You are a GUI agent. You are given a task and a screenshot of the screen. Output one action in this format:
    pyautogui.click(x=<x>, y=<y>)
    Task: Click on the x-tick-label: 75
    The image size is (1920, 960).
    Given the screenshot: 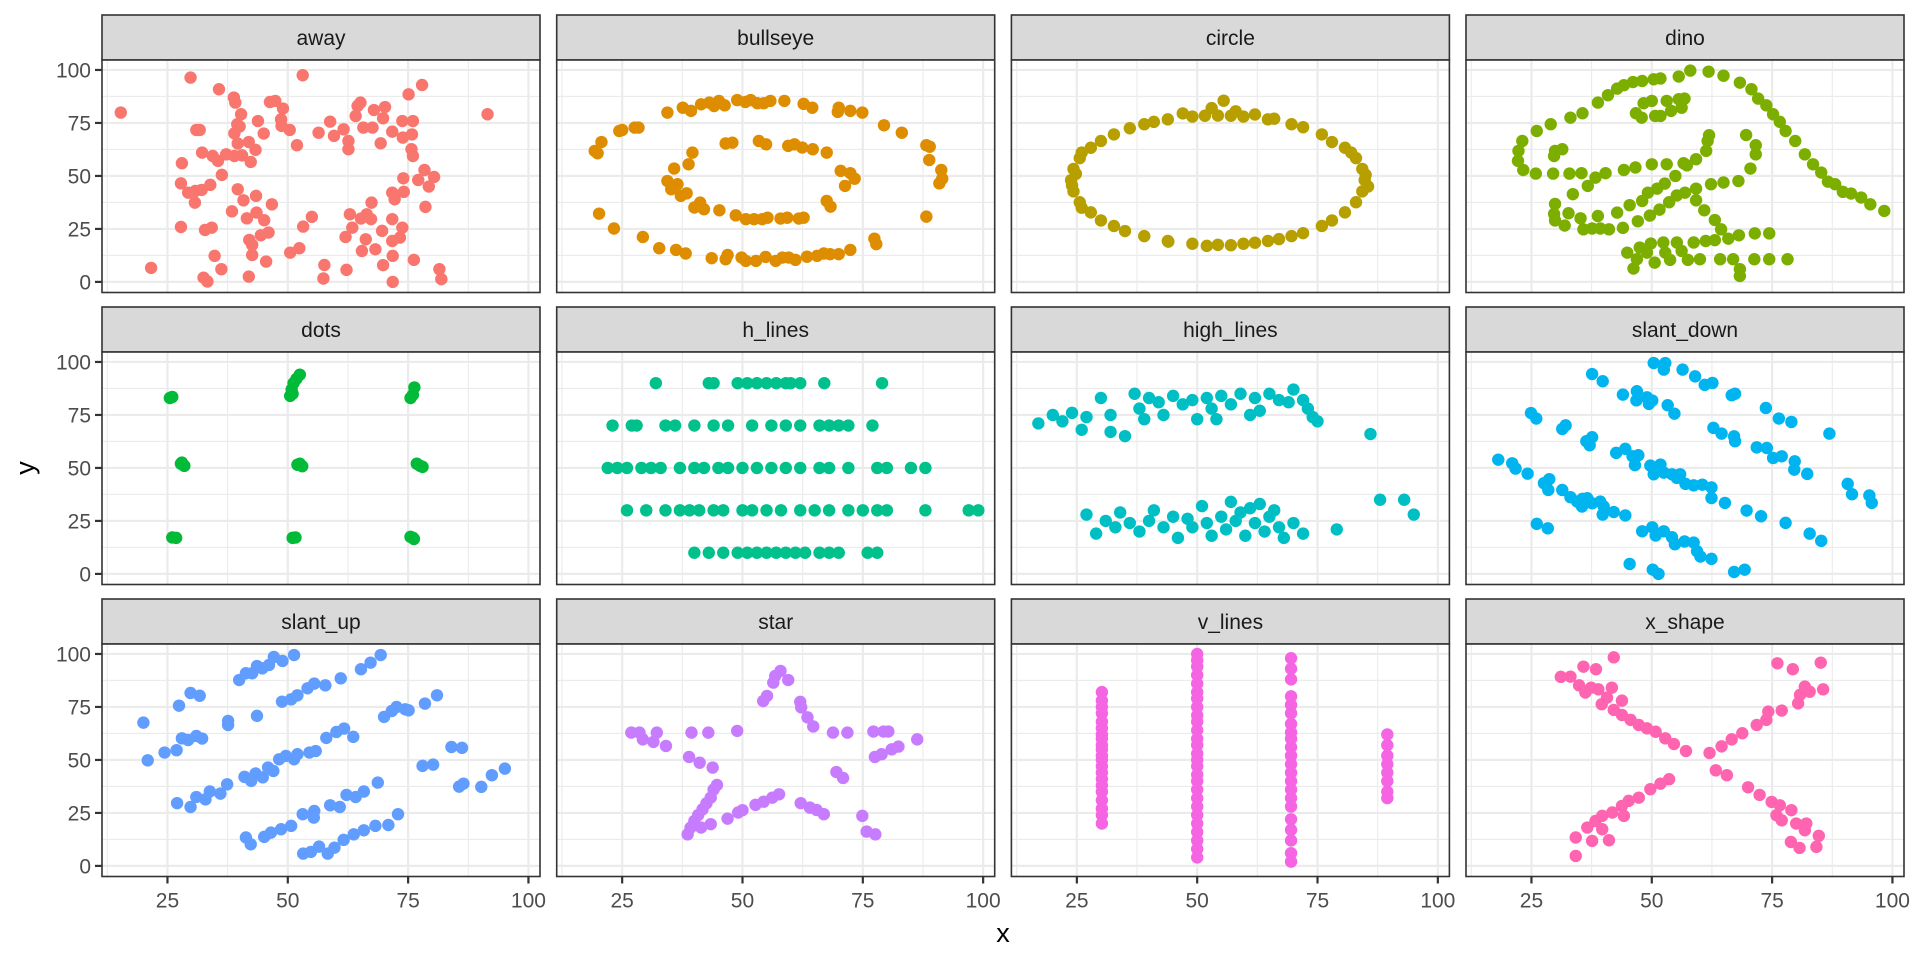 What is the action you would take?
    pyautogui.click(x=407, y=901)
    